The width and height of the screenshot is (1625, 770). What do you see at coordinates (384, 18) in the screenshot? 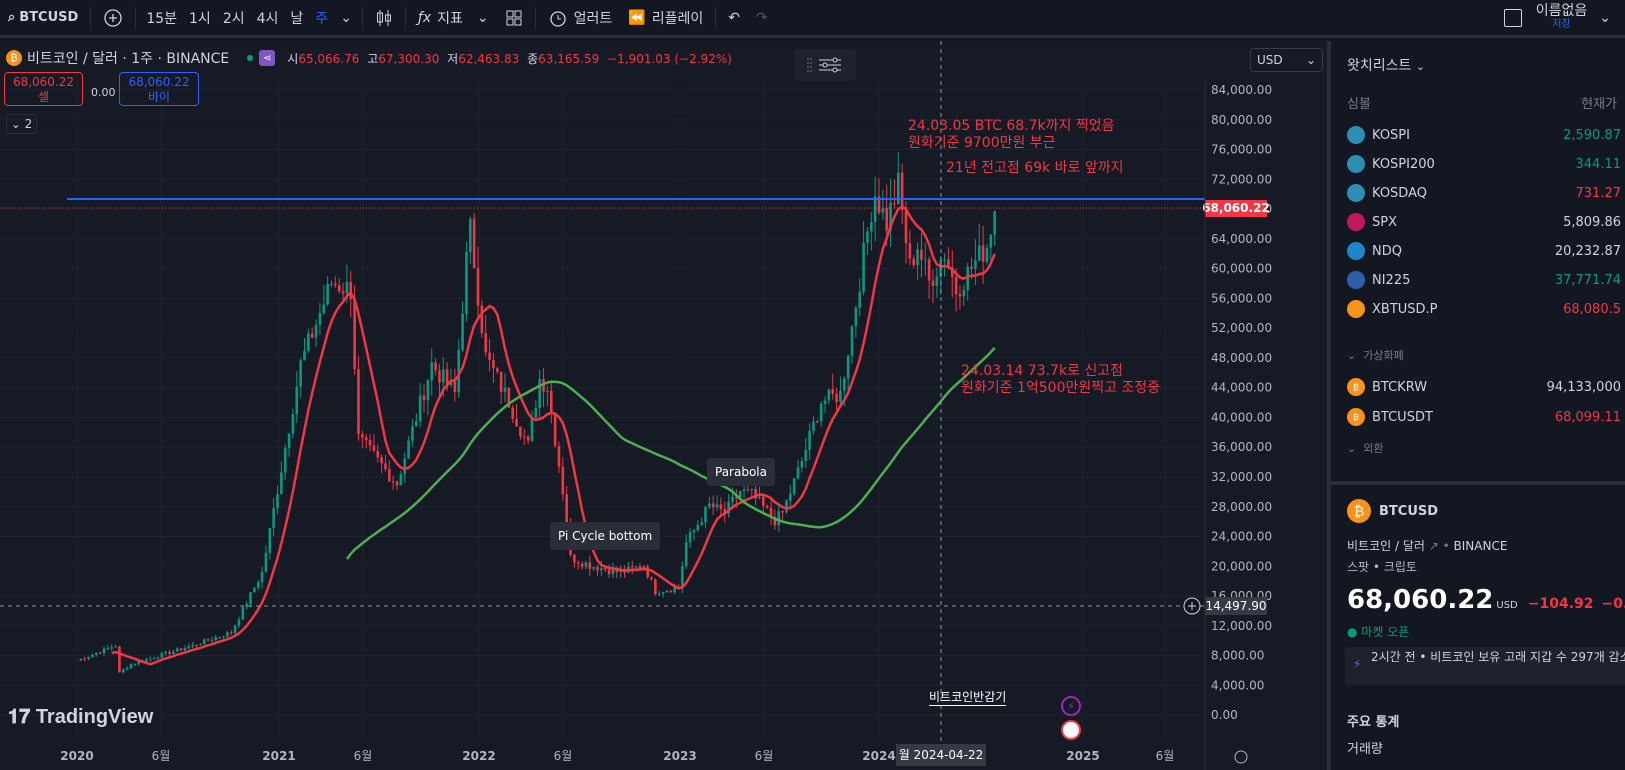
I see `chart-type-button` at bounding box center [384, 18].